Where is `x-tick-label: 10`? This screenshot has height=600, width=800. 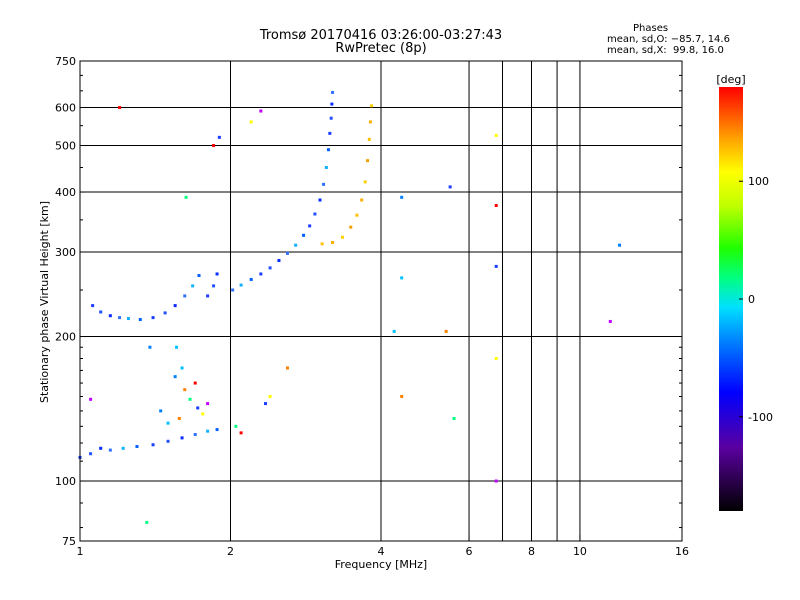
x-tick-label: 10 is located at coordinates (580, 551).